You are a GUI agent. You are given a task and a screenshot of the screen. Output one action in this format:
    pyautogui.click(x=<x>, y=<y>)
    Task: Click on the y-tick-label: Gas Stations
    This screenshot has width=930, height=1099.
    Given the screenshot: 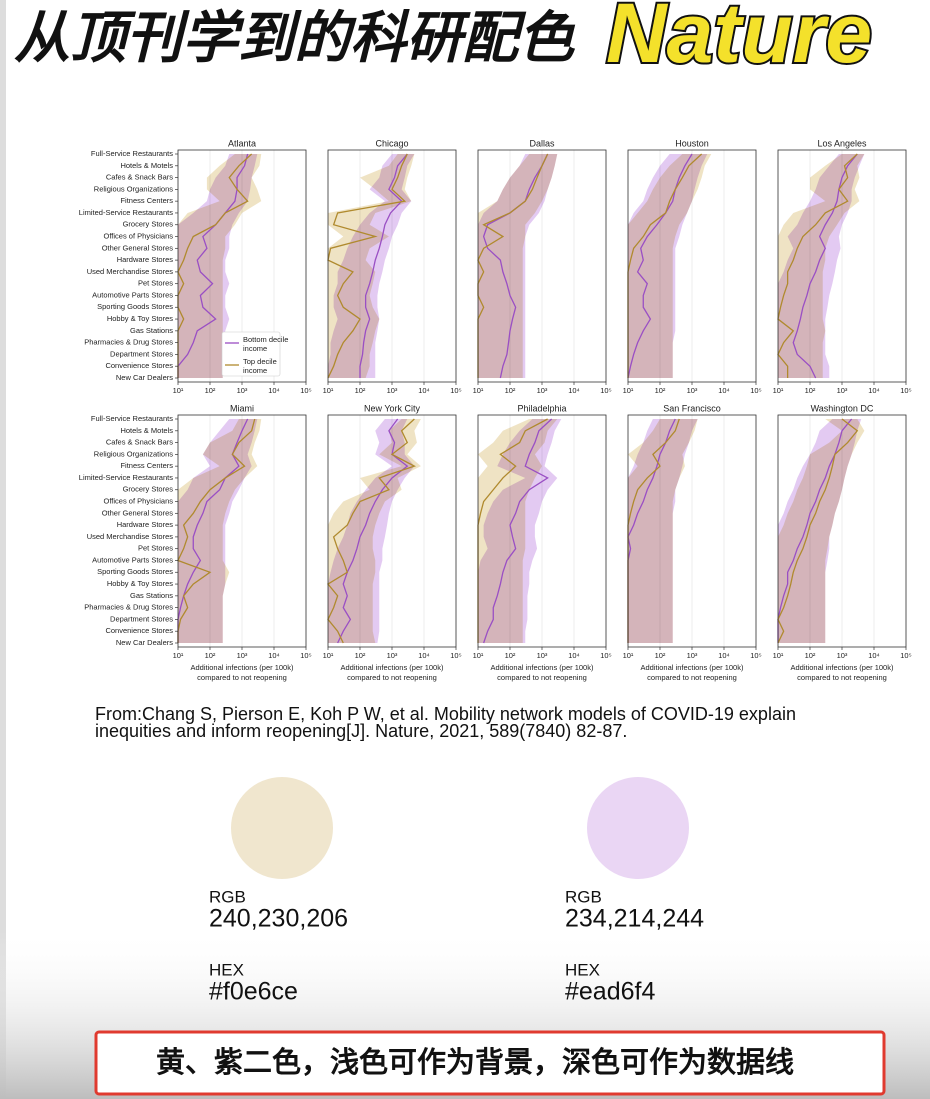 What is the action you would take?
    pyautogui.click(x=151, y=595)
    